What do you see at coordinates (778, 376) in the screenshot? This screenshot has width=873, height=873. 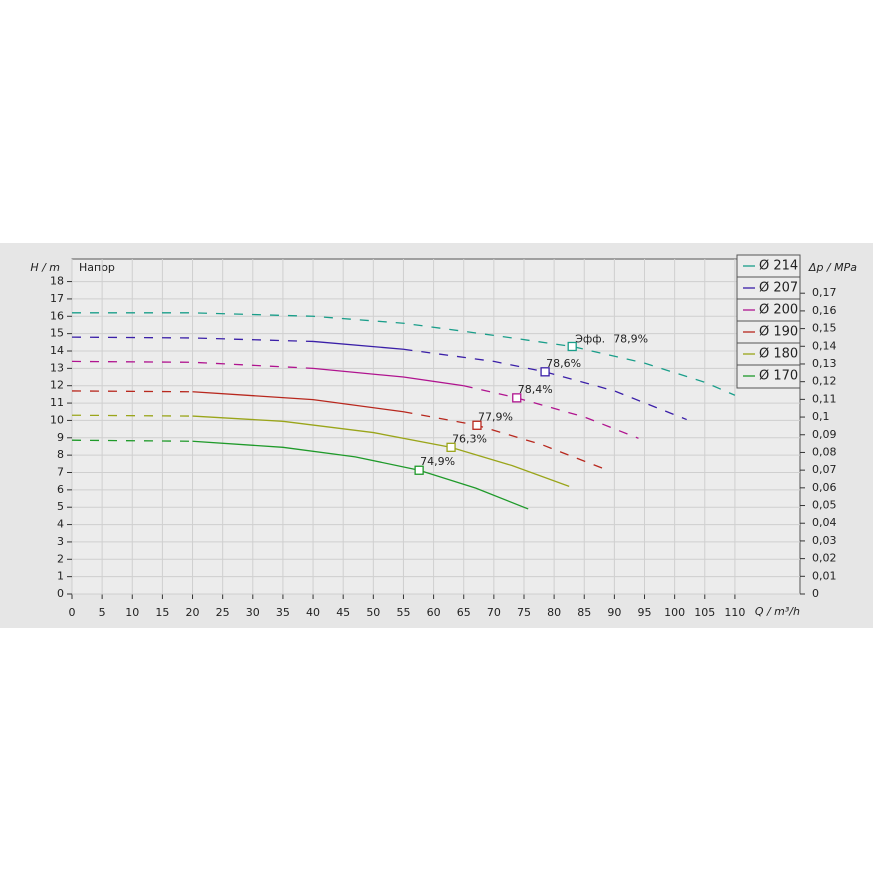 I see `legend-label: Ø 170` at bounding box center [778, 376].